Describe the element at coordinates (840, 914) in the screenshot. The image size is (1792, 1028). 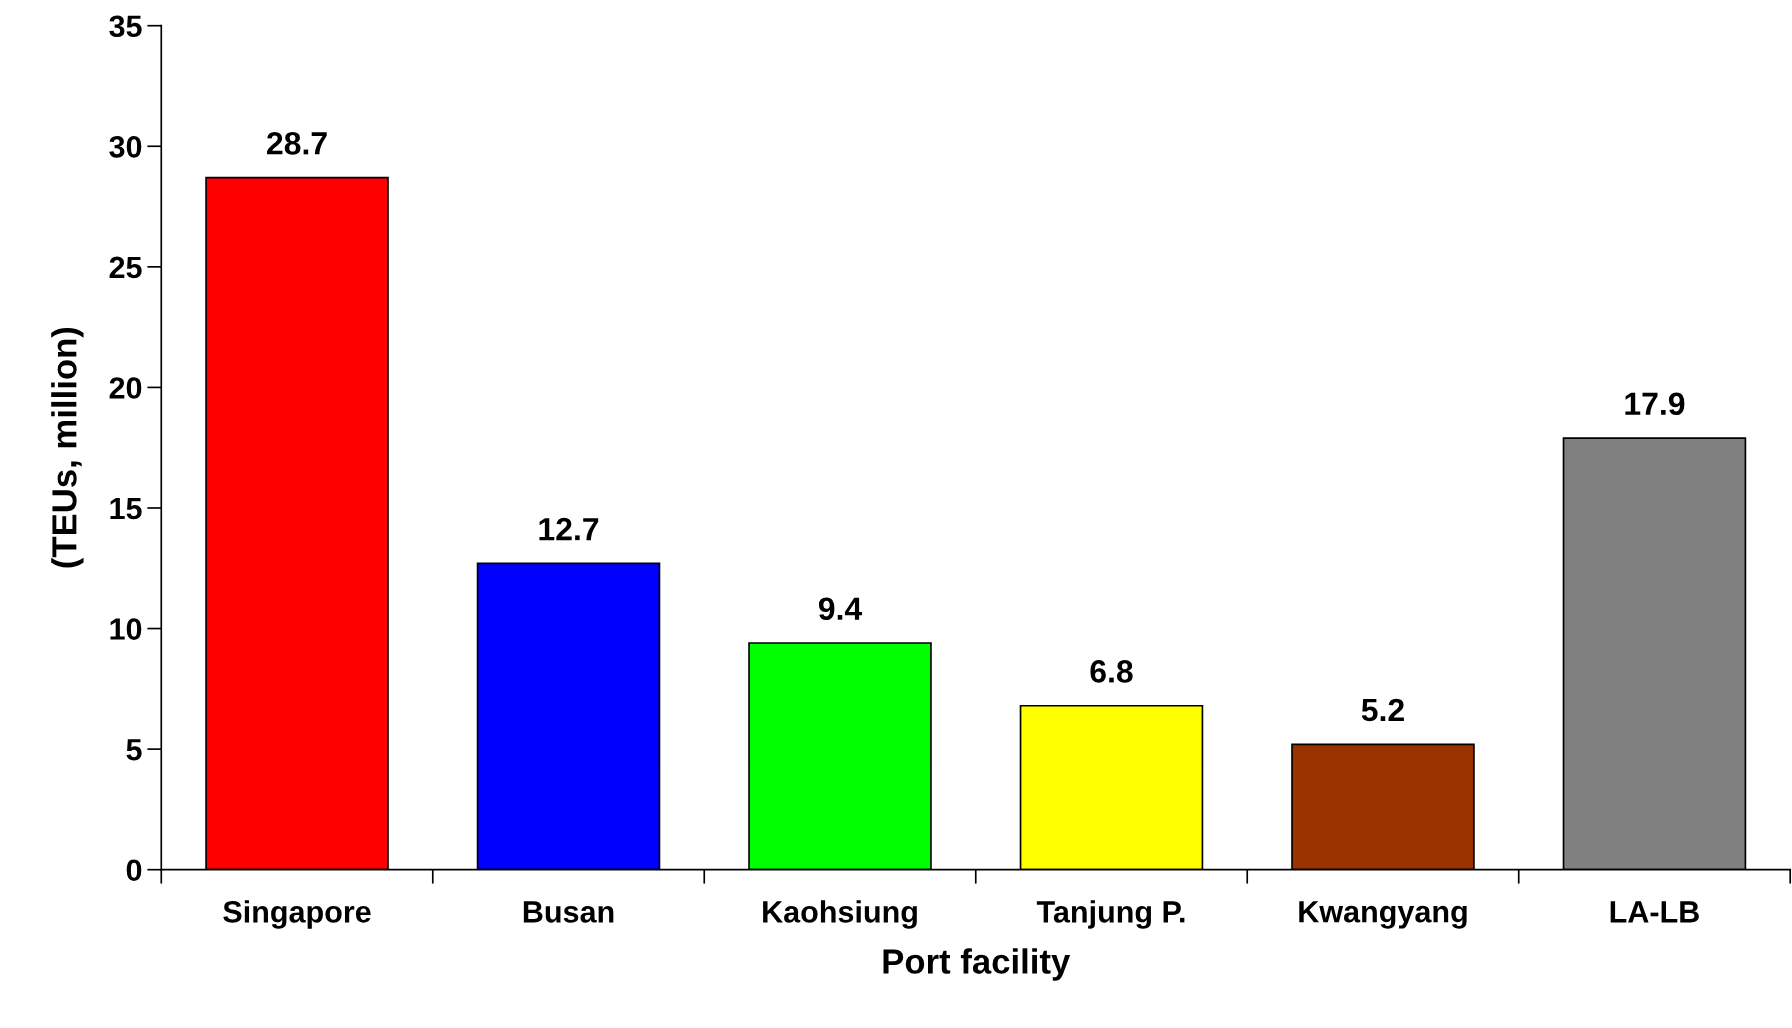
I see `x-tick-label: Kaohsiung` at that location.